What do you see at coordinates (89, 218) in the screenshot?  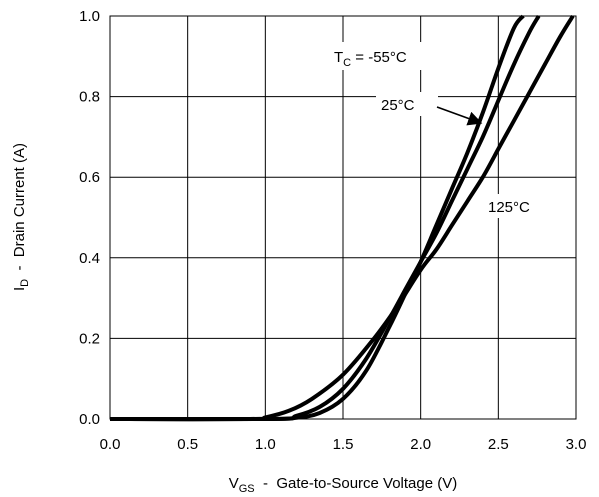 I see `y-tick-labels: 0.0 0.2 0.4 0.6 0.8 1.0` at bounding box center [89, 218].